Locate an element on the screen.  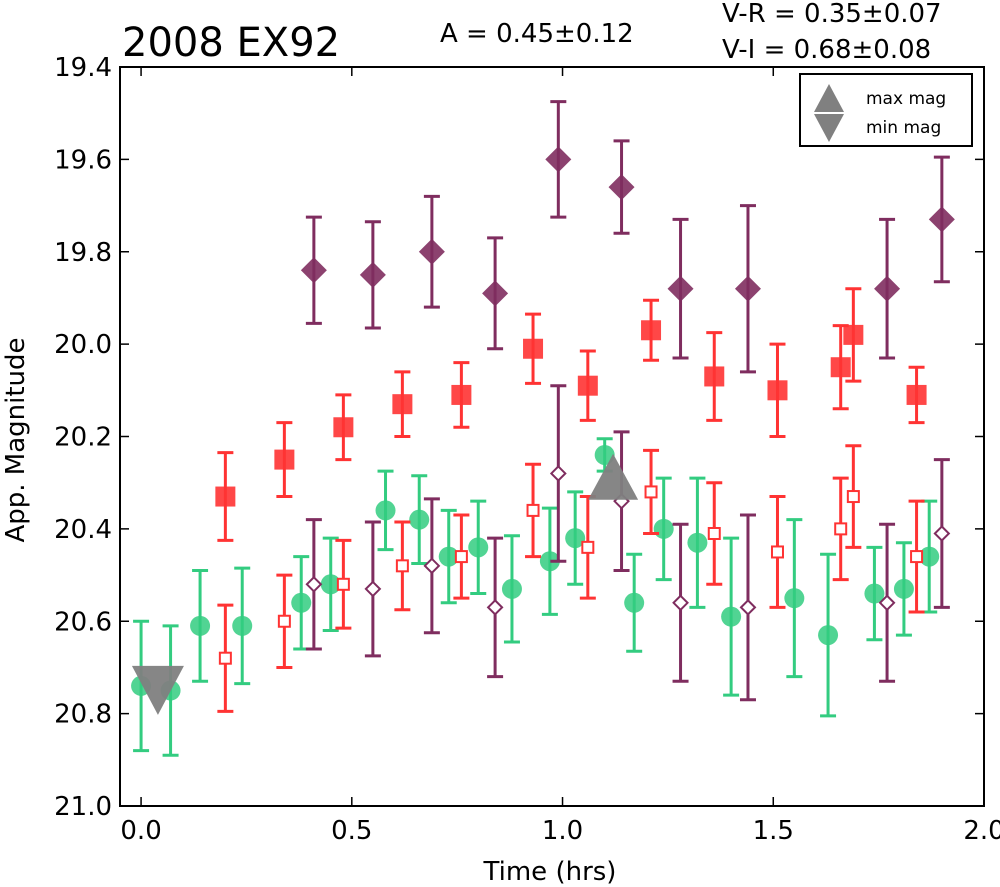
y-tick-label: 20.0 is located at coordinates (83, 345).